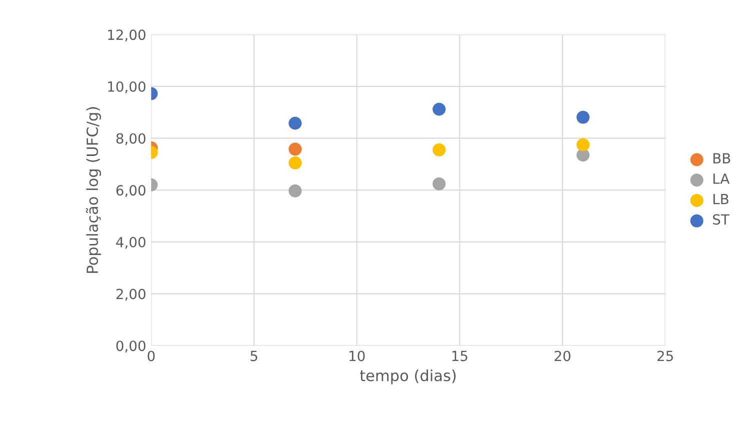 The height and width of the screenshot is (432, 756). I want to click on x-axis-title: tempo (dias), so click(408, 376).